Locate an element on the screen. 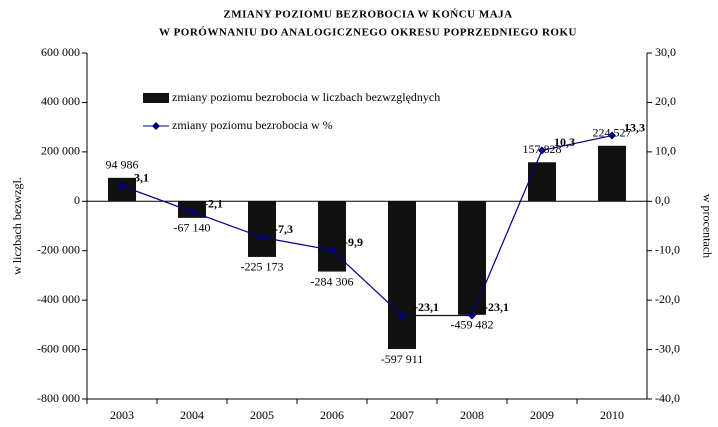  x-tick-label: 2007 is located at coordinates (402, 415).